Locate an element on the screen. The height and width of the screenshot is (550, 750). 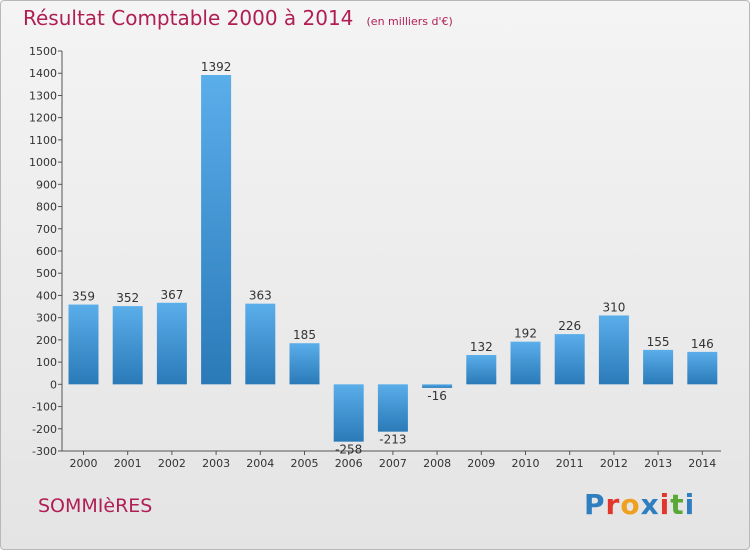
value-label-2005: 185 is located at coordinates (304, 335).